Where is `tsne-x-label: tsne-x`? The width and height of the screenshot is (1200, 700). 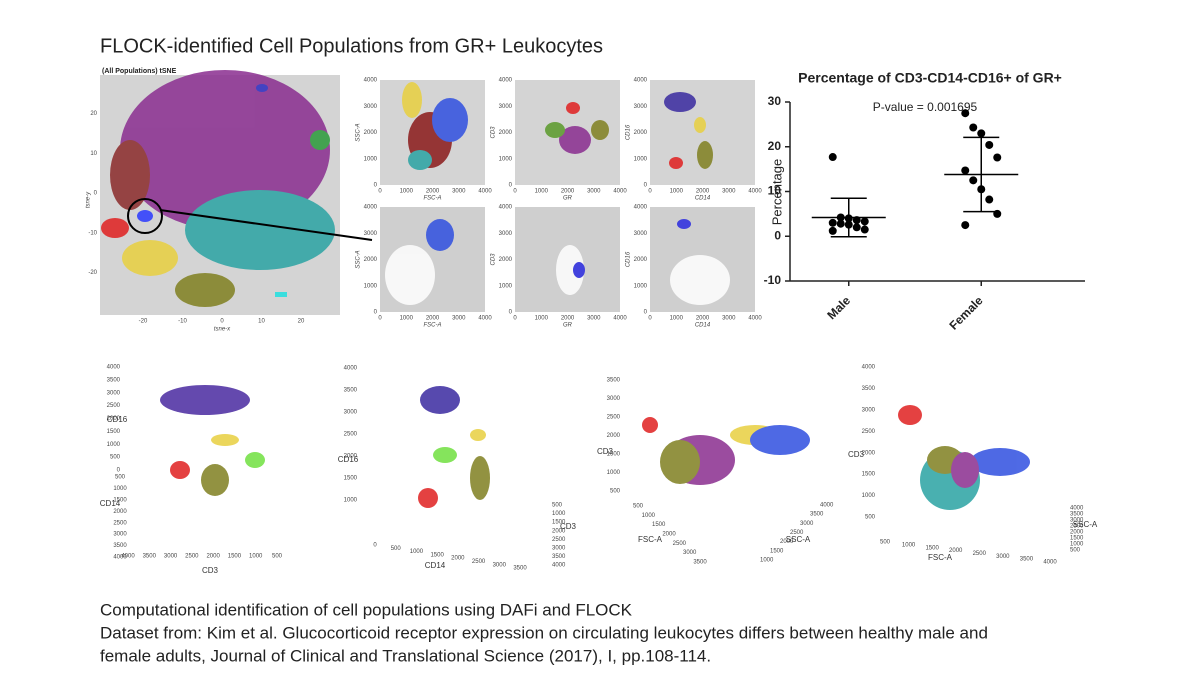 tsne-x-label: tsne-x is located at coordinates (222, 330).